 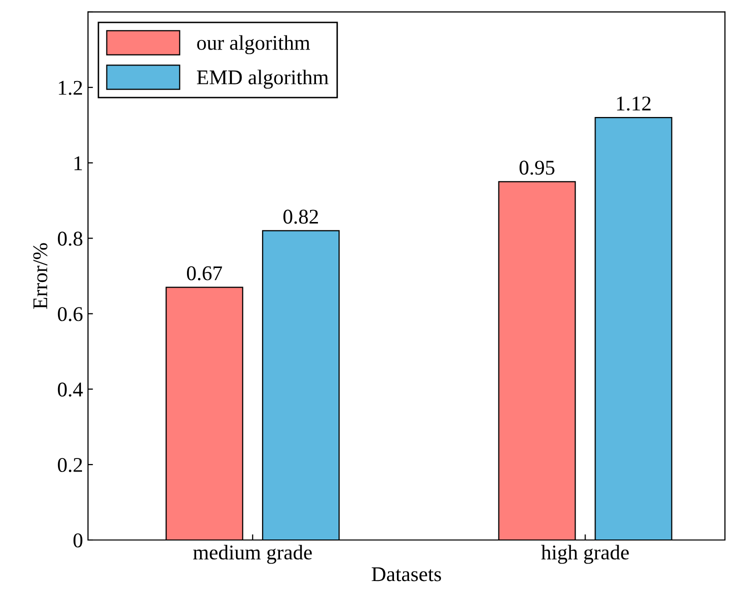 I want to click on y-tick-label: 0.6, so click(x=70, y=314).